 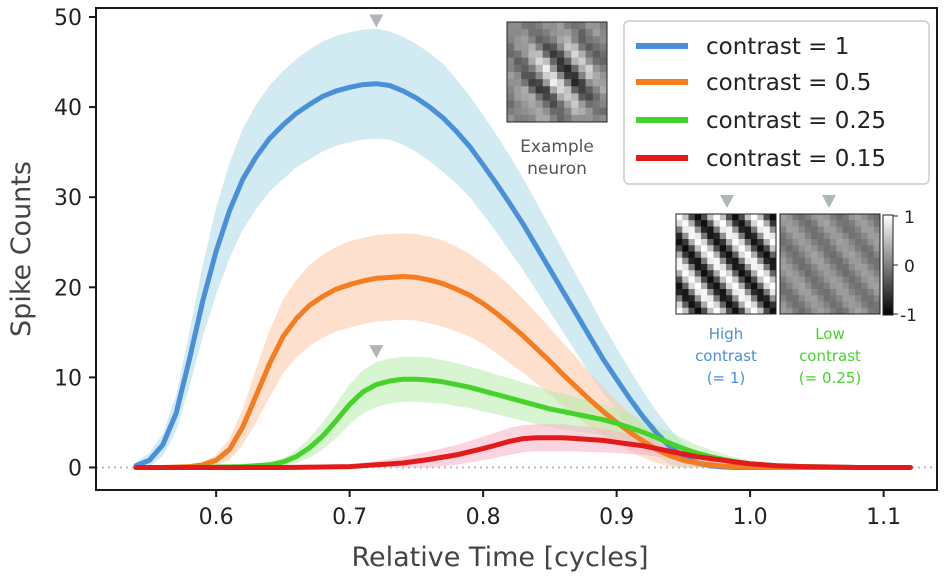 I want to click on example-label-line2: neuron, so click(x=557, y=169).